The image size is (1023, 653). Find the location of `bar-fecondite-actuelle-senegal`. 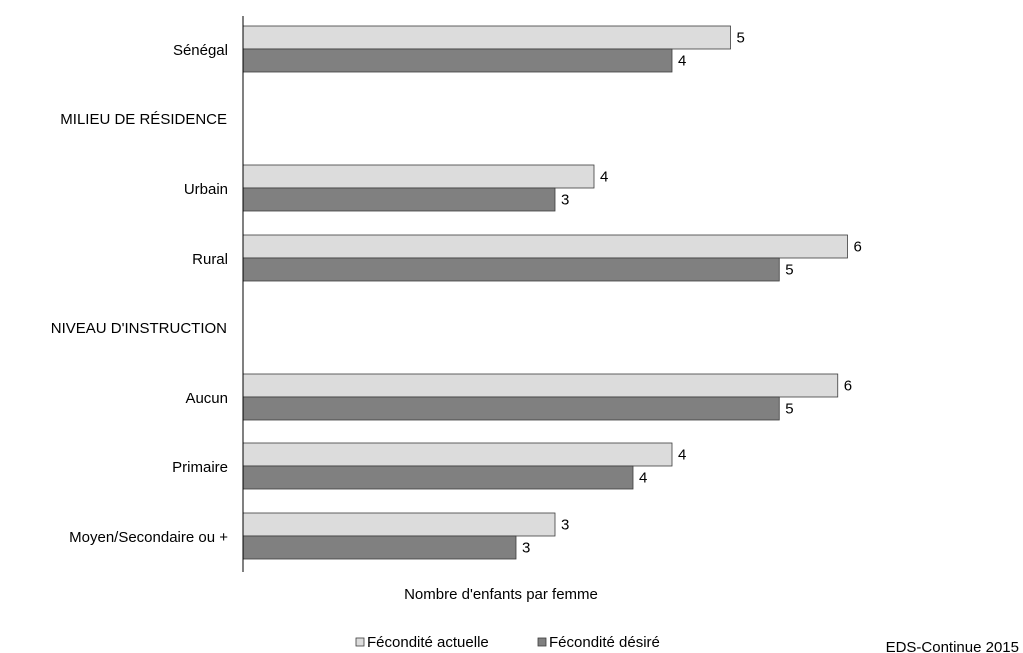

bar-fecondite-actuelle-senegal is located at coordinates (486, 37).